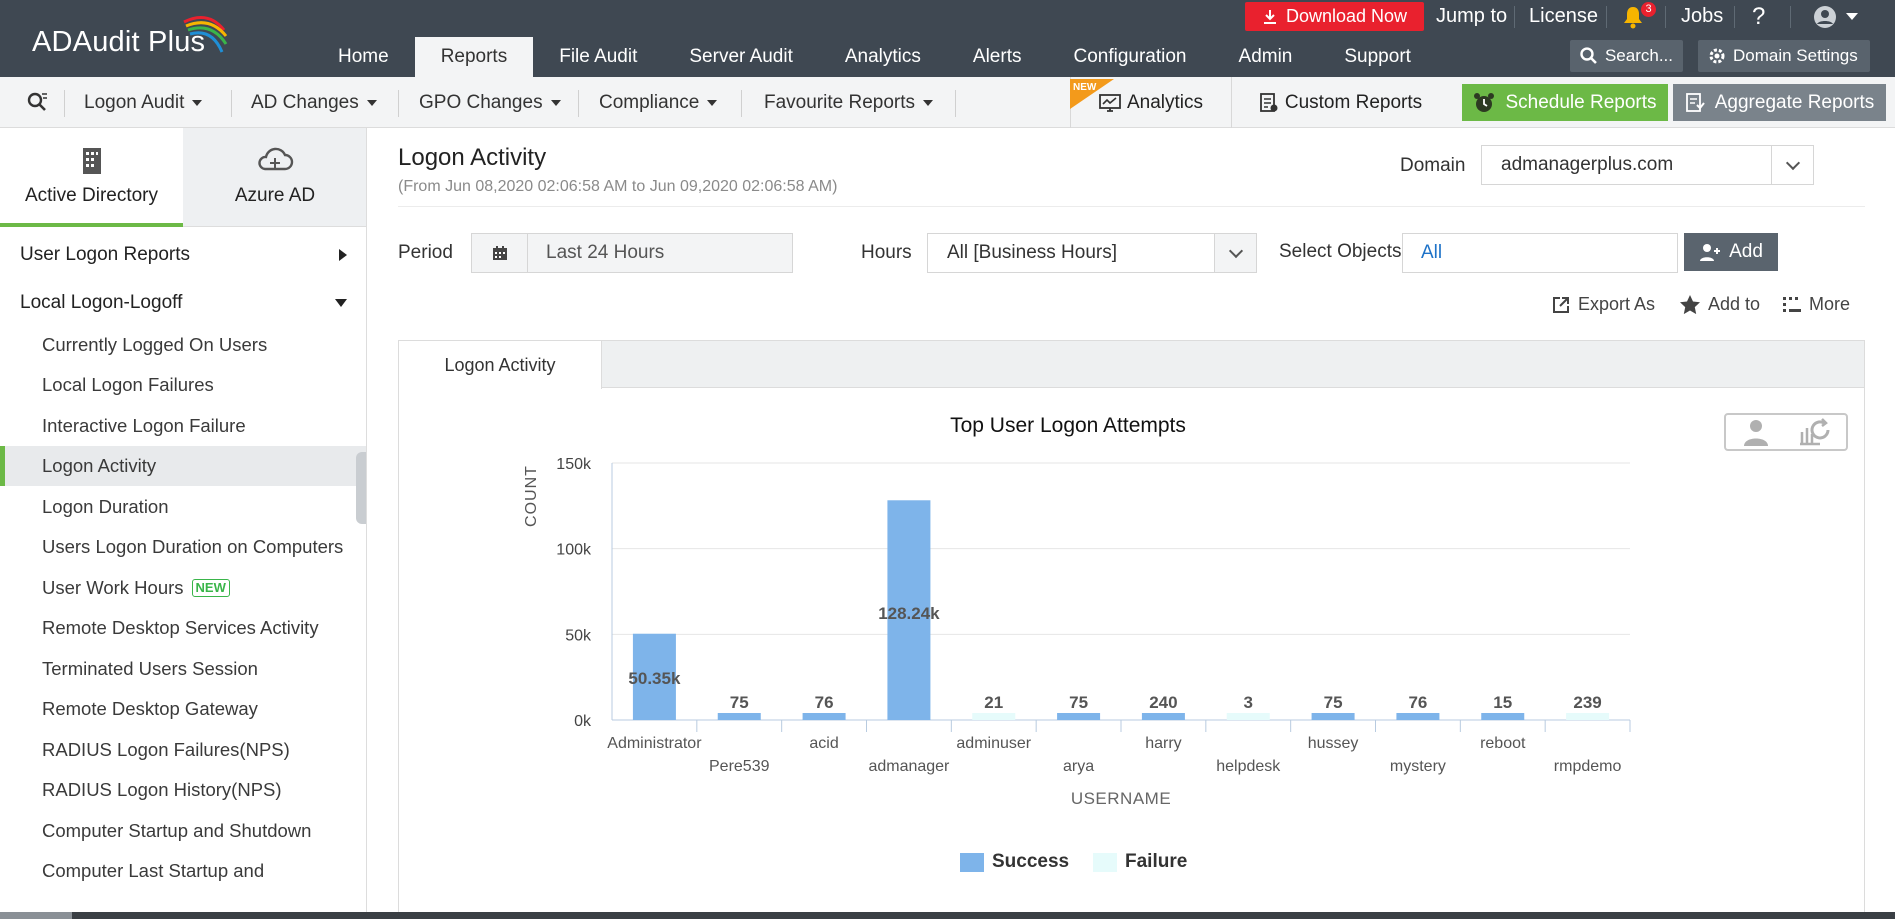 The height and width of the screenshot is (919, 1895). What do you see at coordinates (500, 365) in the screenshot?
I see `tab-logon-activity: Logon Activity` at bounding box center [500, 365].